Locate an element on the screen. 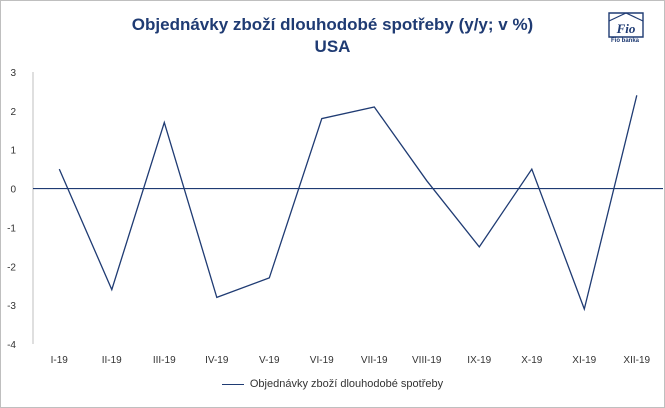  x-tick-label: VI-19 is located at coordinates (322, 360).